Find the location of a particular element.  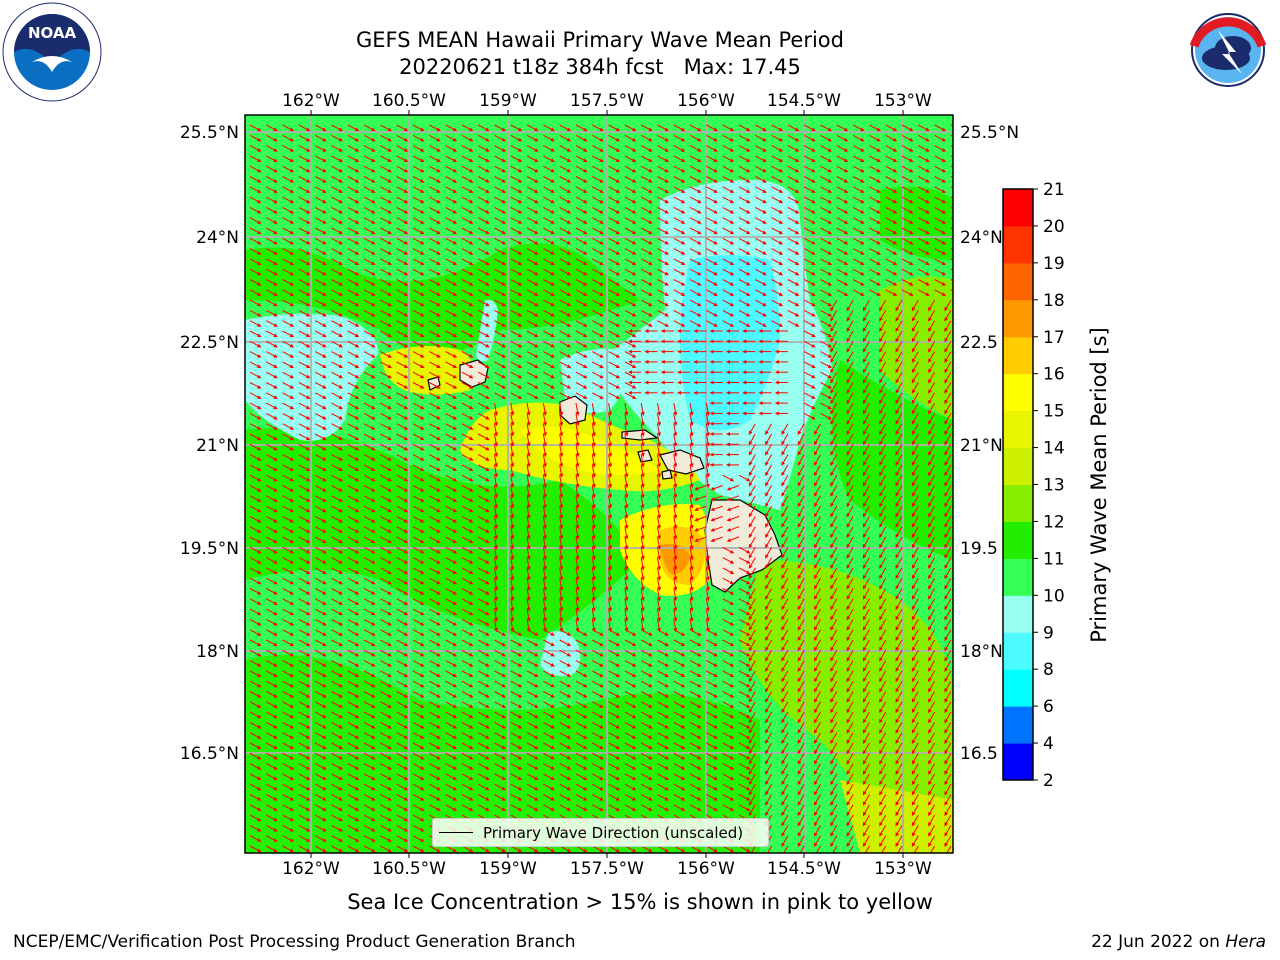

footer-host: Hera is located at coordinates (1245, 942).